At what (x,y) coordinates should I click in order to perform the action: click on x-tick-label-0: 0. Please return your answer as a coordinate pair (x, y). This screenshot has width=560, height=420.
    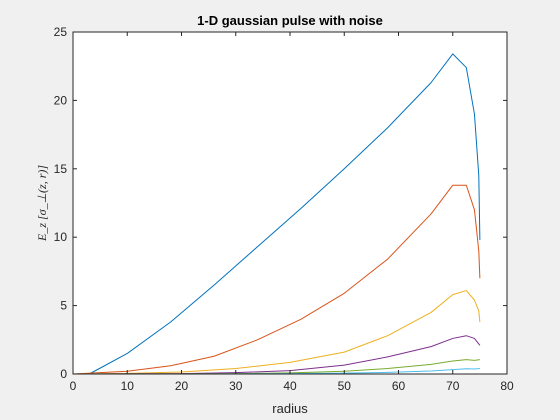
    Looking at the image, I should click on (73, 386).